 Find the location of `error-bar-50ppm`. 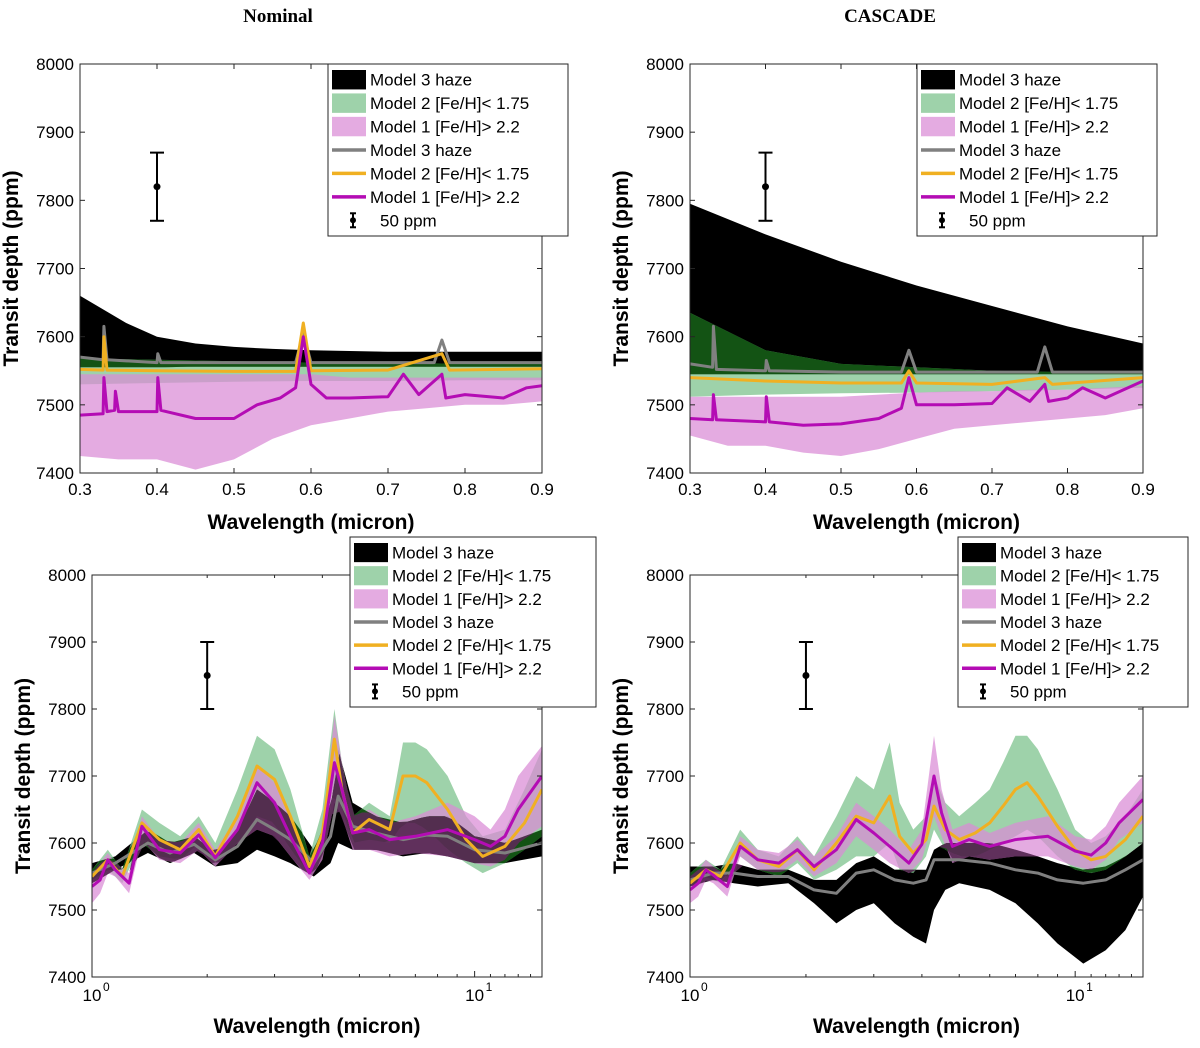

error-bar-50ppm is located at coordinates (207, 675).